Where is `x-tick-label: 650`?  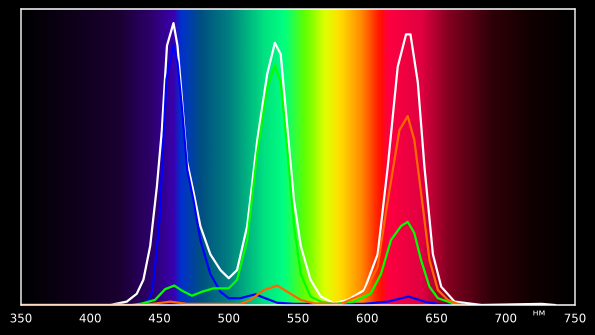 x-tick-label: 650 is located at coordinates (436, 318).